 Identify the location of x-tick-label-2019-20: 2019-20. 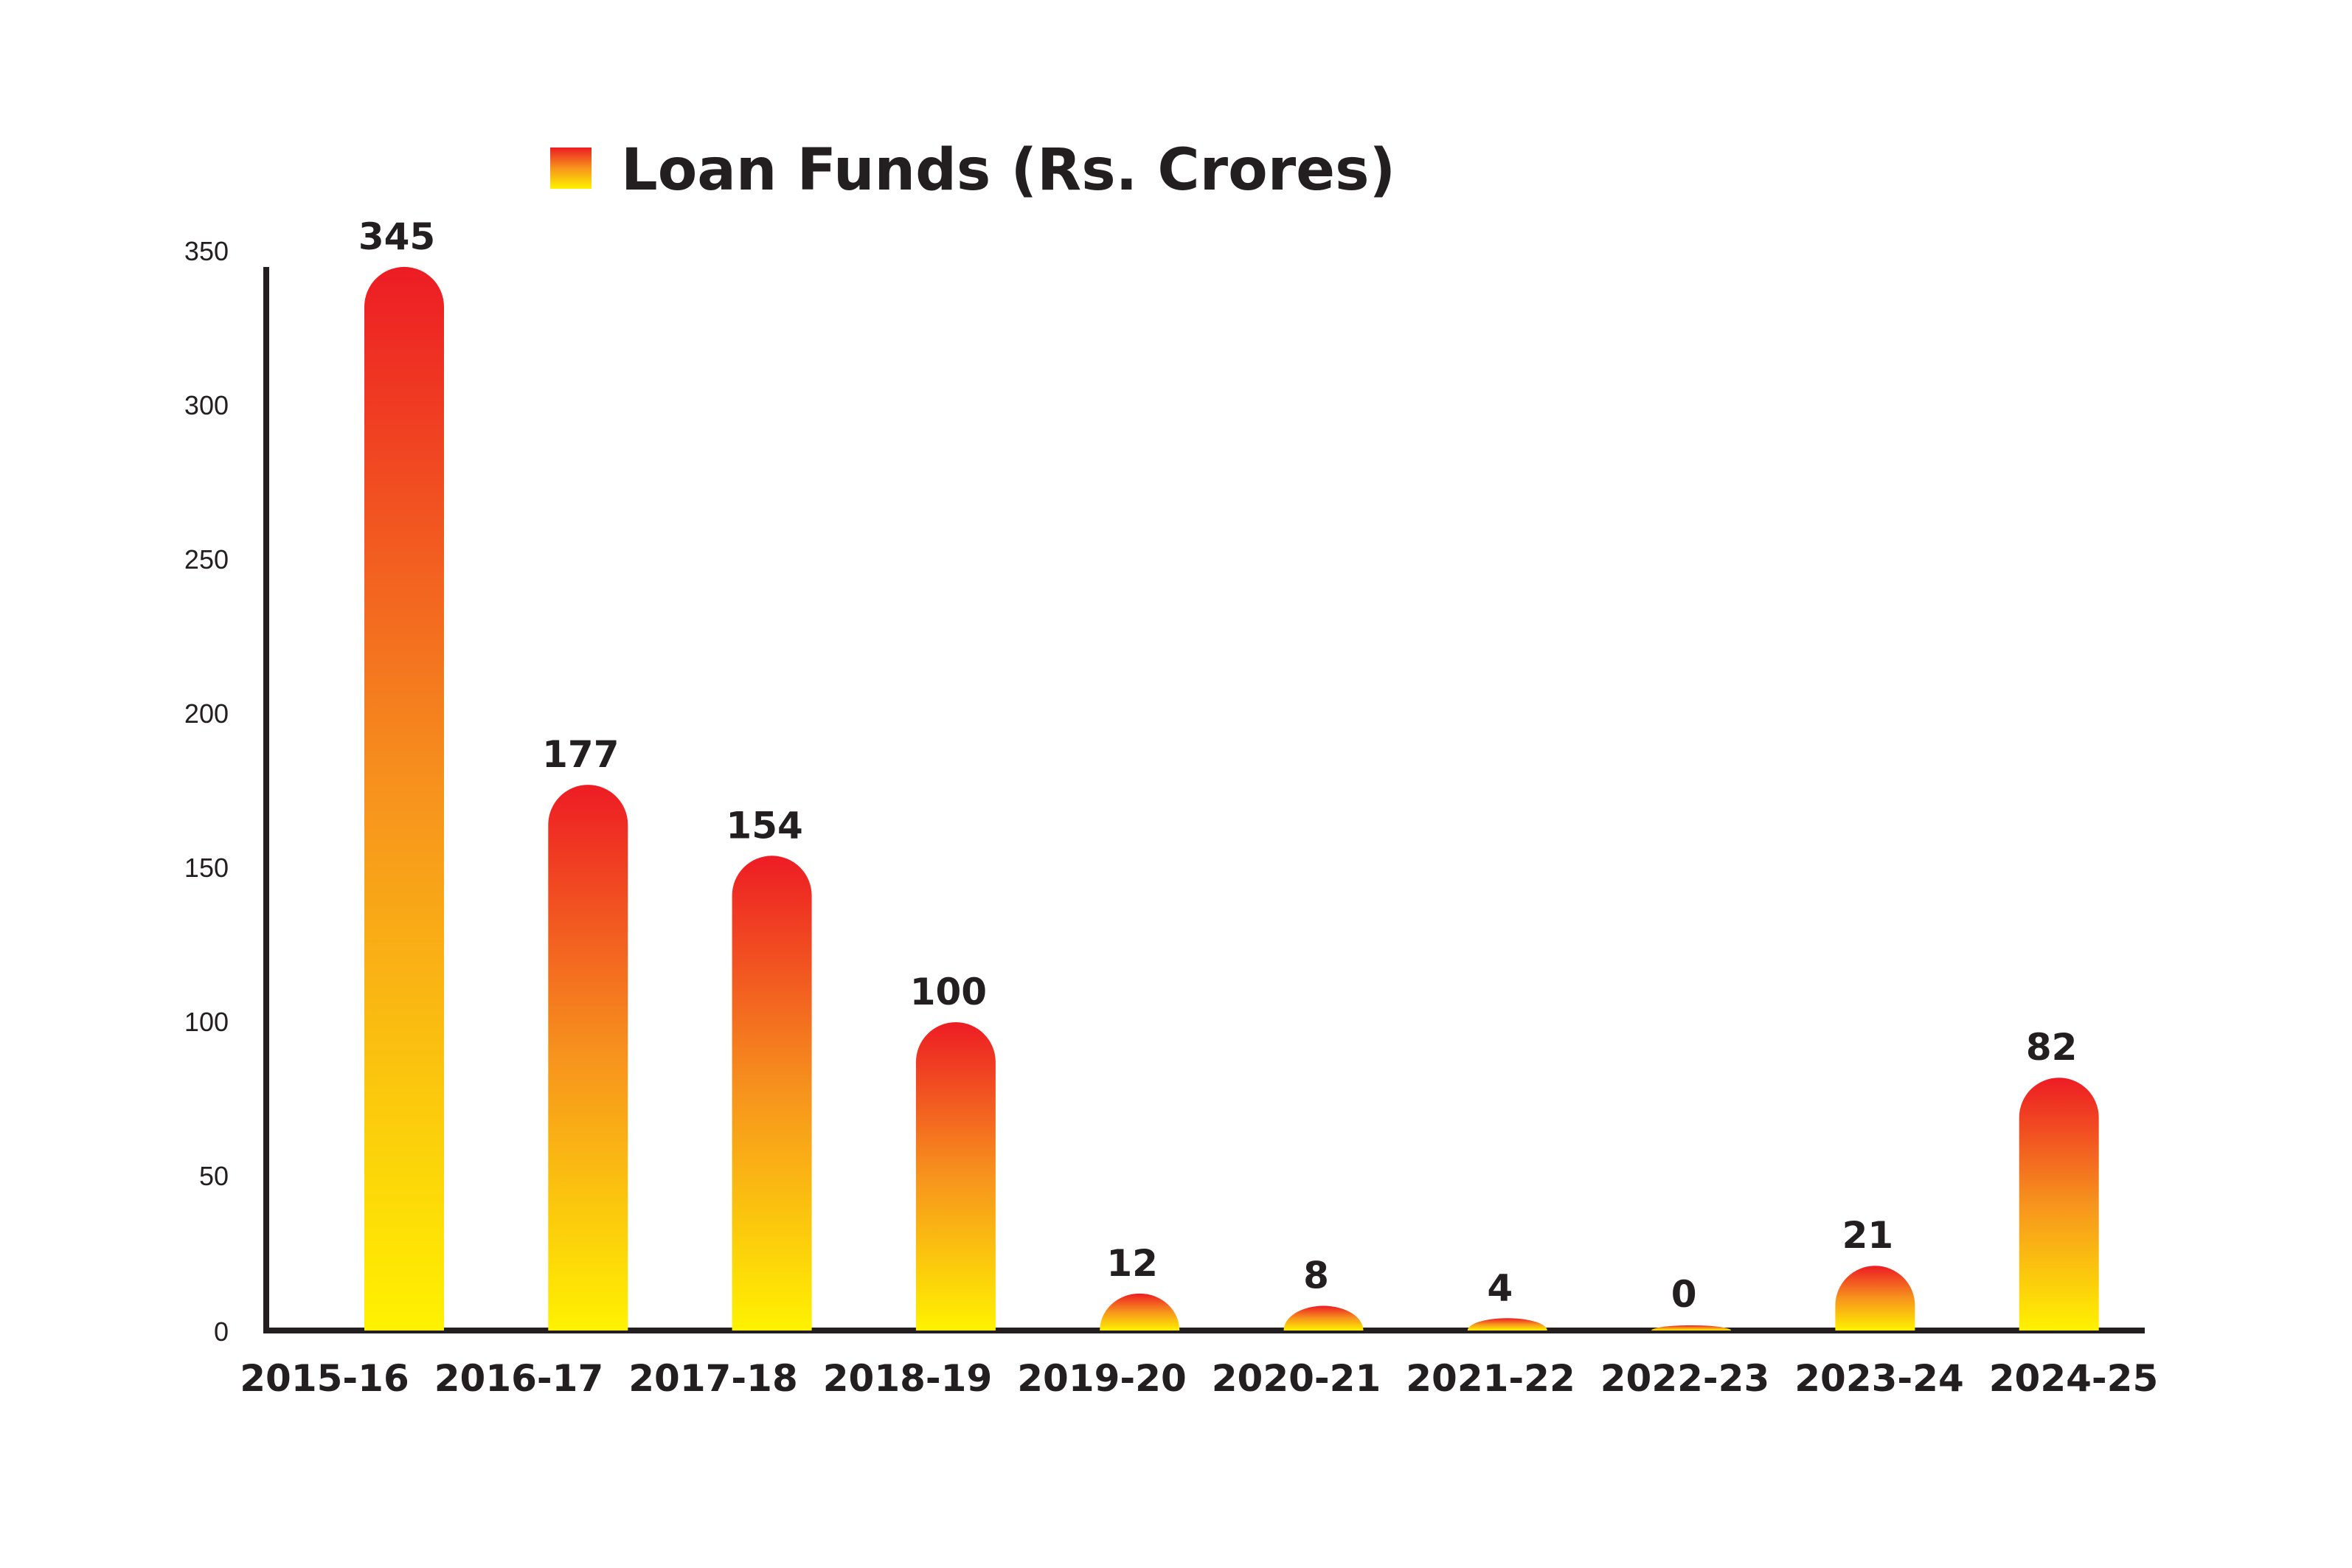
(1102, 1378).